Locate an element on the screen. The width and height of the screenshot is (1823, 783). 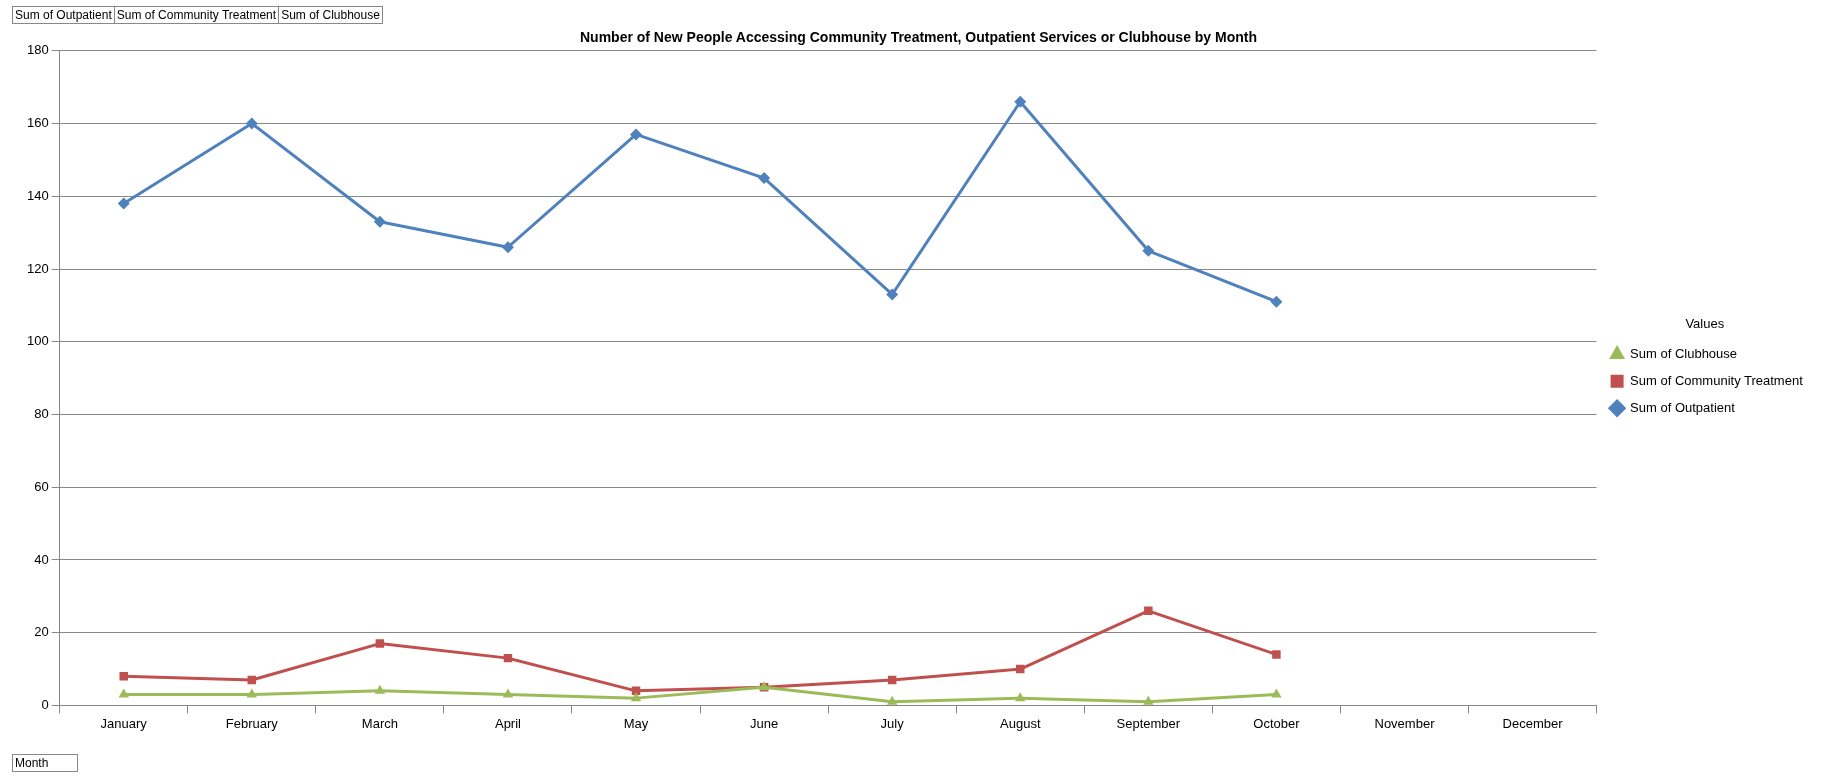
x-tick-label: August is located at coordinates (1020, 723).